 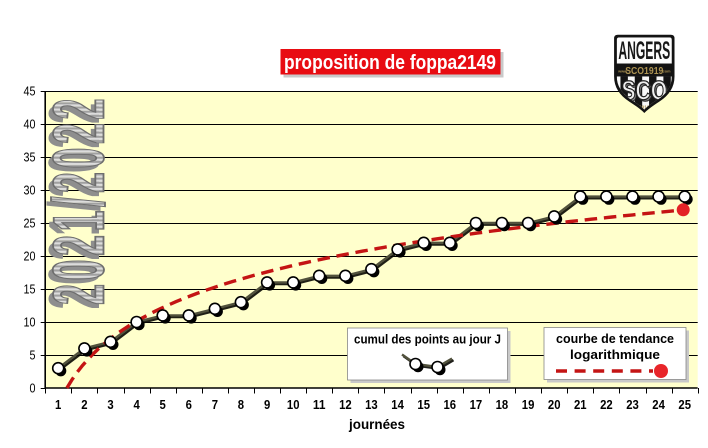 I want to click on svg-text: 12, so click(x=345, y=404).